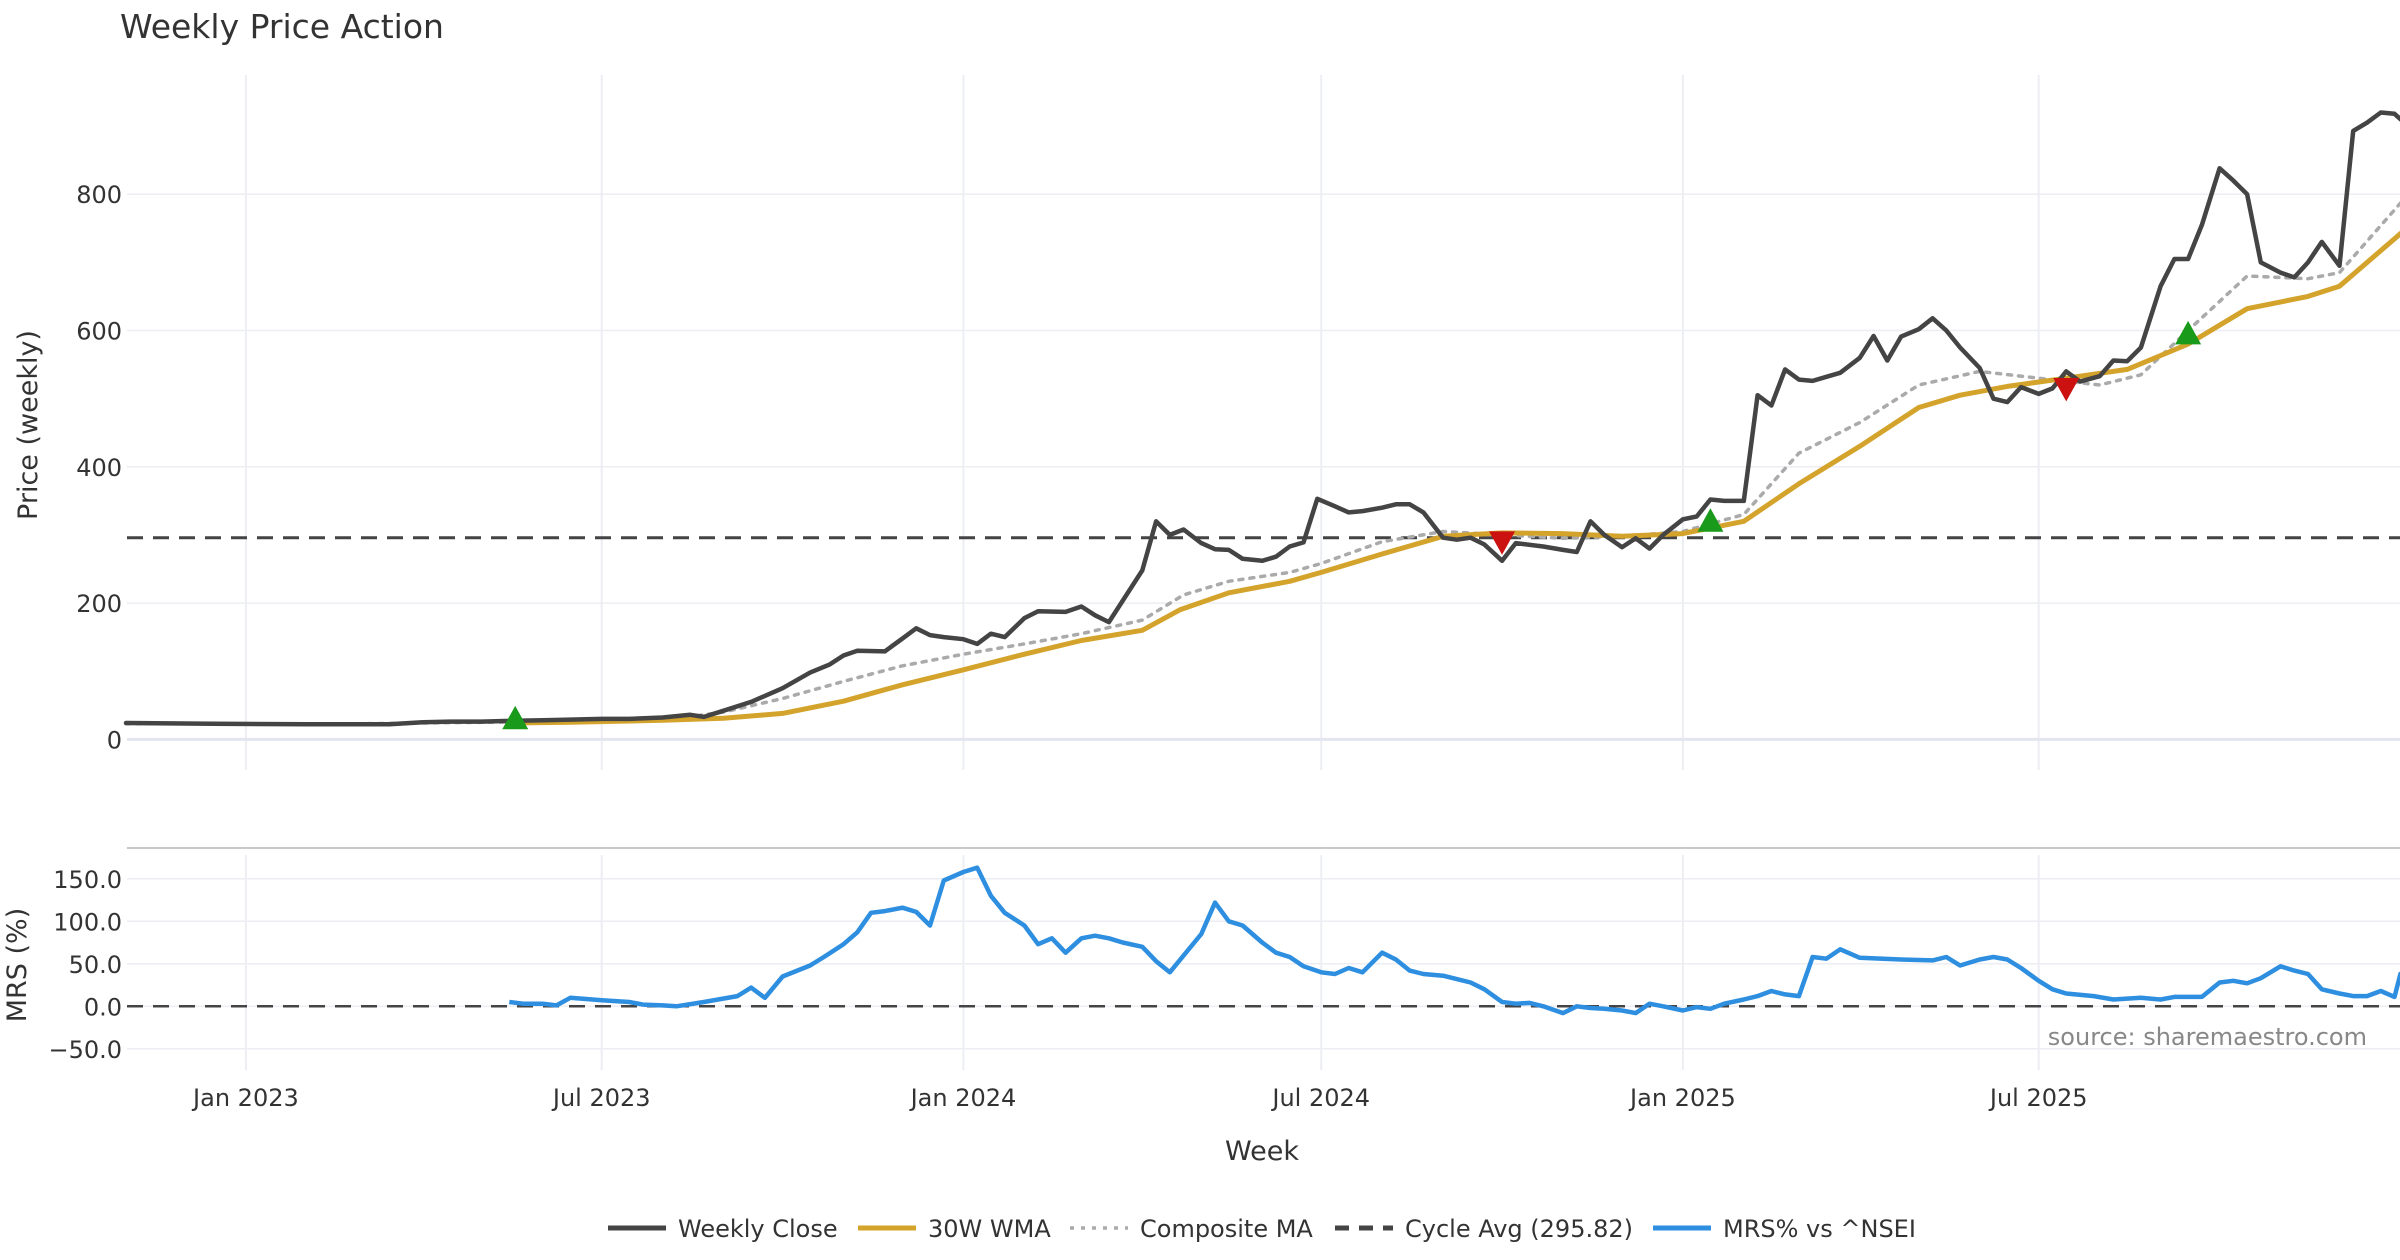  Describe the element at coordinates (85, 622) in the screenshot. I see `y-tick-labels: 0 200 400 600 800 −50.0 0.0 50.0 100.0 150.0` at that location.